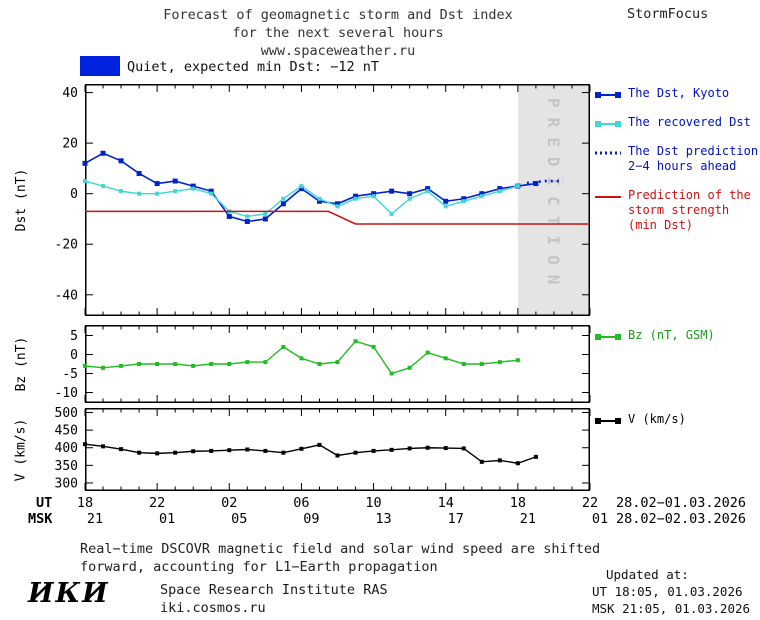  What do you see at coordinates (689, 122) in the screenshot?
I see `legend-label: The recovered Dst` at bounding box center [689, 122].